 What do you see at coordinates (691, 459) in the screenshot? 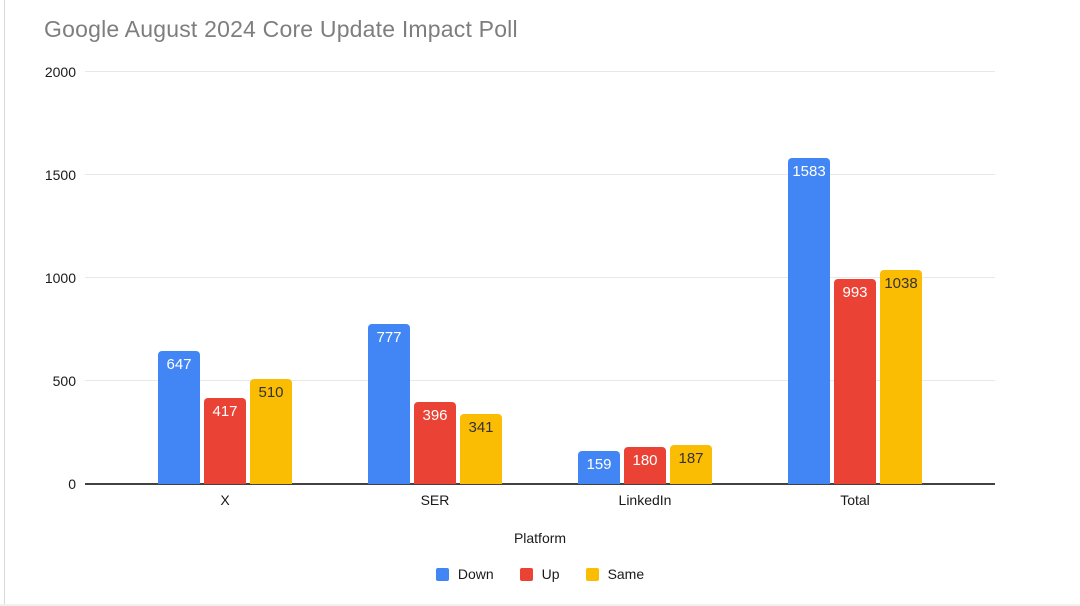
I see `bar-value-same-linkedin: 187` at bounding box center [691, 459].